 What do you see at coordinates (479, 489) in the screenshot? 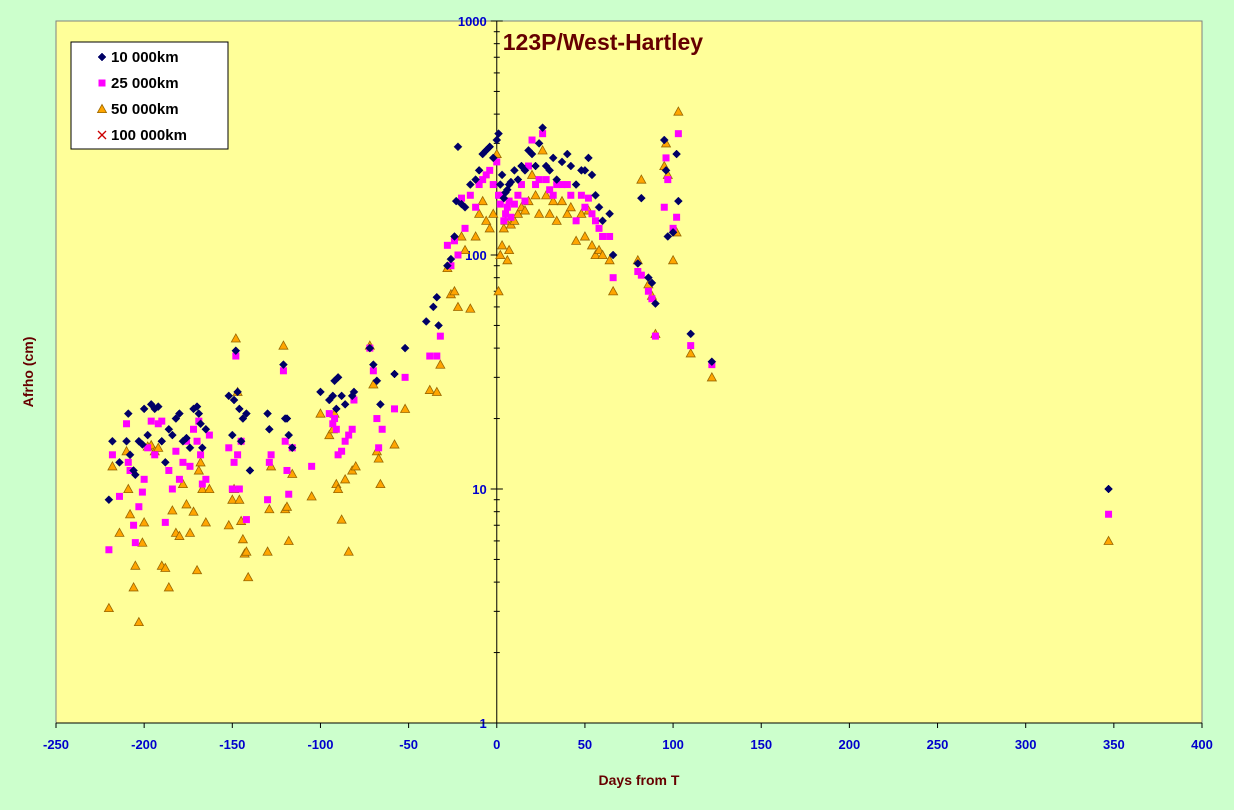
I see `y-tick-label: 10` at bounding box center [479, 489].